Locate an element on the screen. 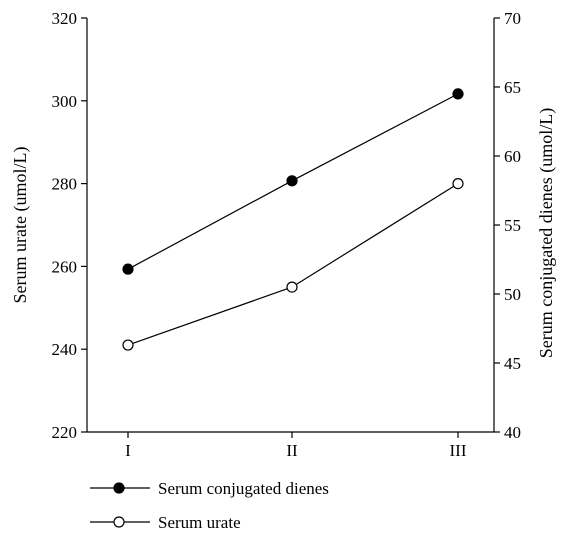 The height and width of the screenshot is (533, 567). x-tick-label: II is located at coordinates (292, 450).